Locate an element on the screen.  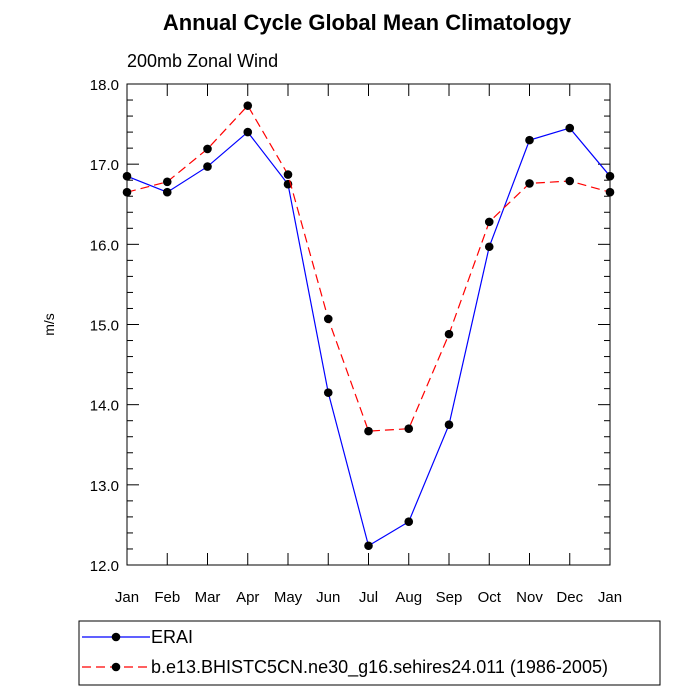
x-tick-label: May is located at coordinates (288, 597).